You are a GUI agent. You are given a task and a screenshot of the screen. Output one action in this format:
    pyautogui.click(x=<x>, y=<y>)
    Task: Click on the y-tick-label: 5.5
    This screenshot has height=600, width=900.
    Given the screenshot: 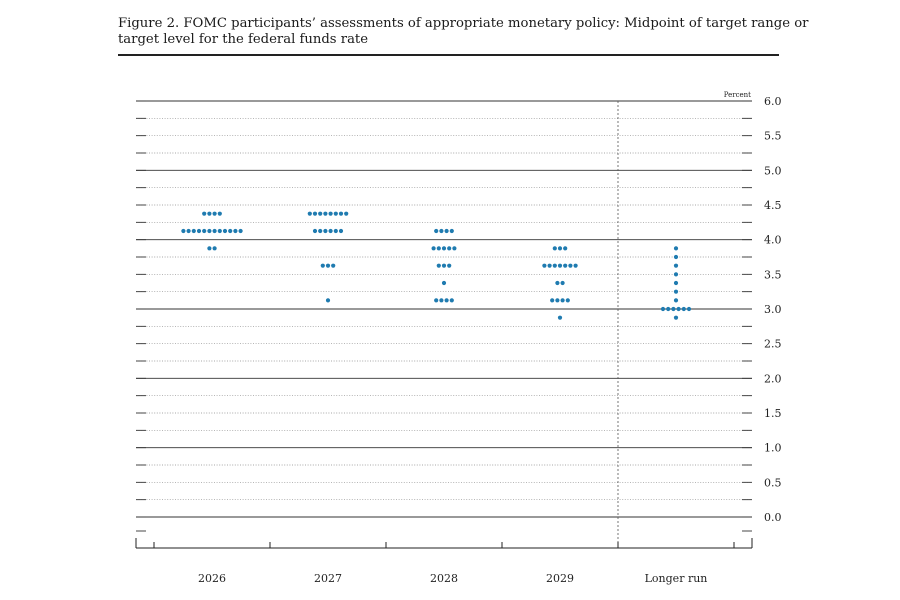 What is the action you would take?
    pyautogui.click(x=773, y=136)
    